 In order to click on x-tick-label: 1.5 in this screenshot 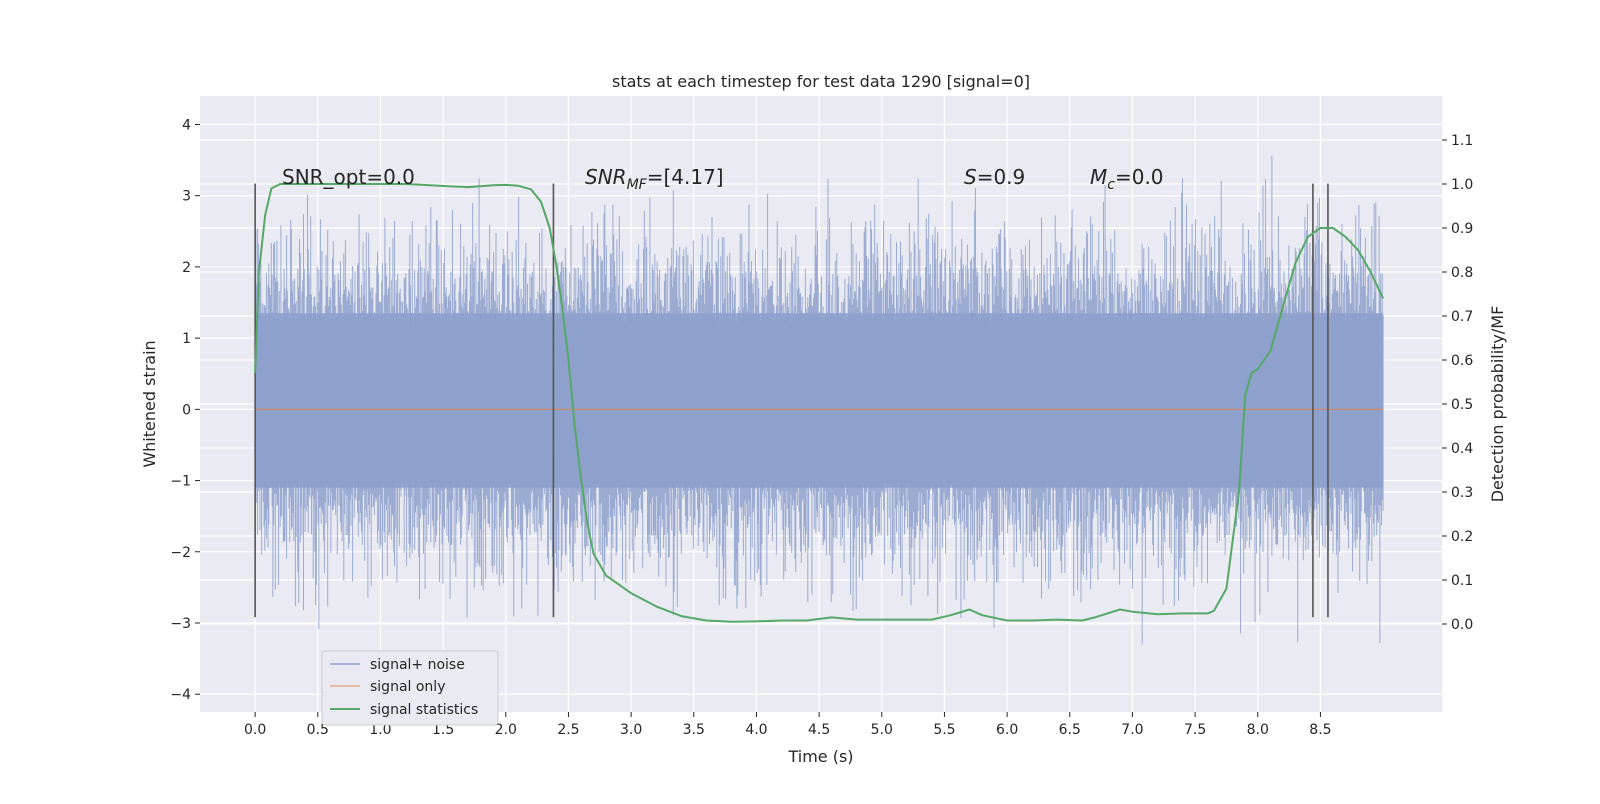, I will do `click(443, 730)`.